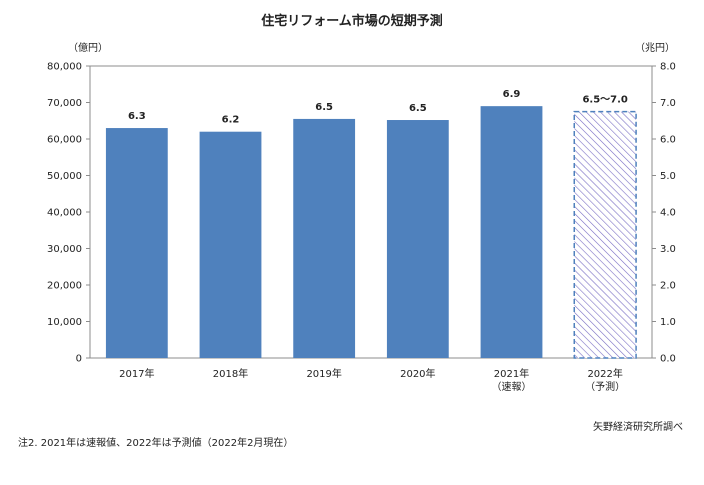 The height and width of the screenshot is (485, 704). Describe the element at coordinates (155, 442) in the screenshot. I see `footnote: 注2. 2021年は速報値、2022年は予測値（2022年2月現在）` at that location.